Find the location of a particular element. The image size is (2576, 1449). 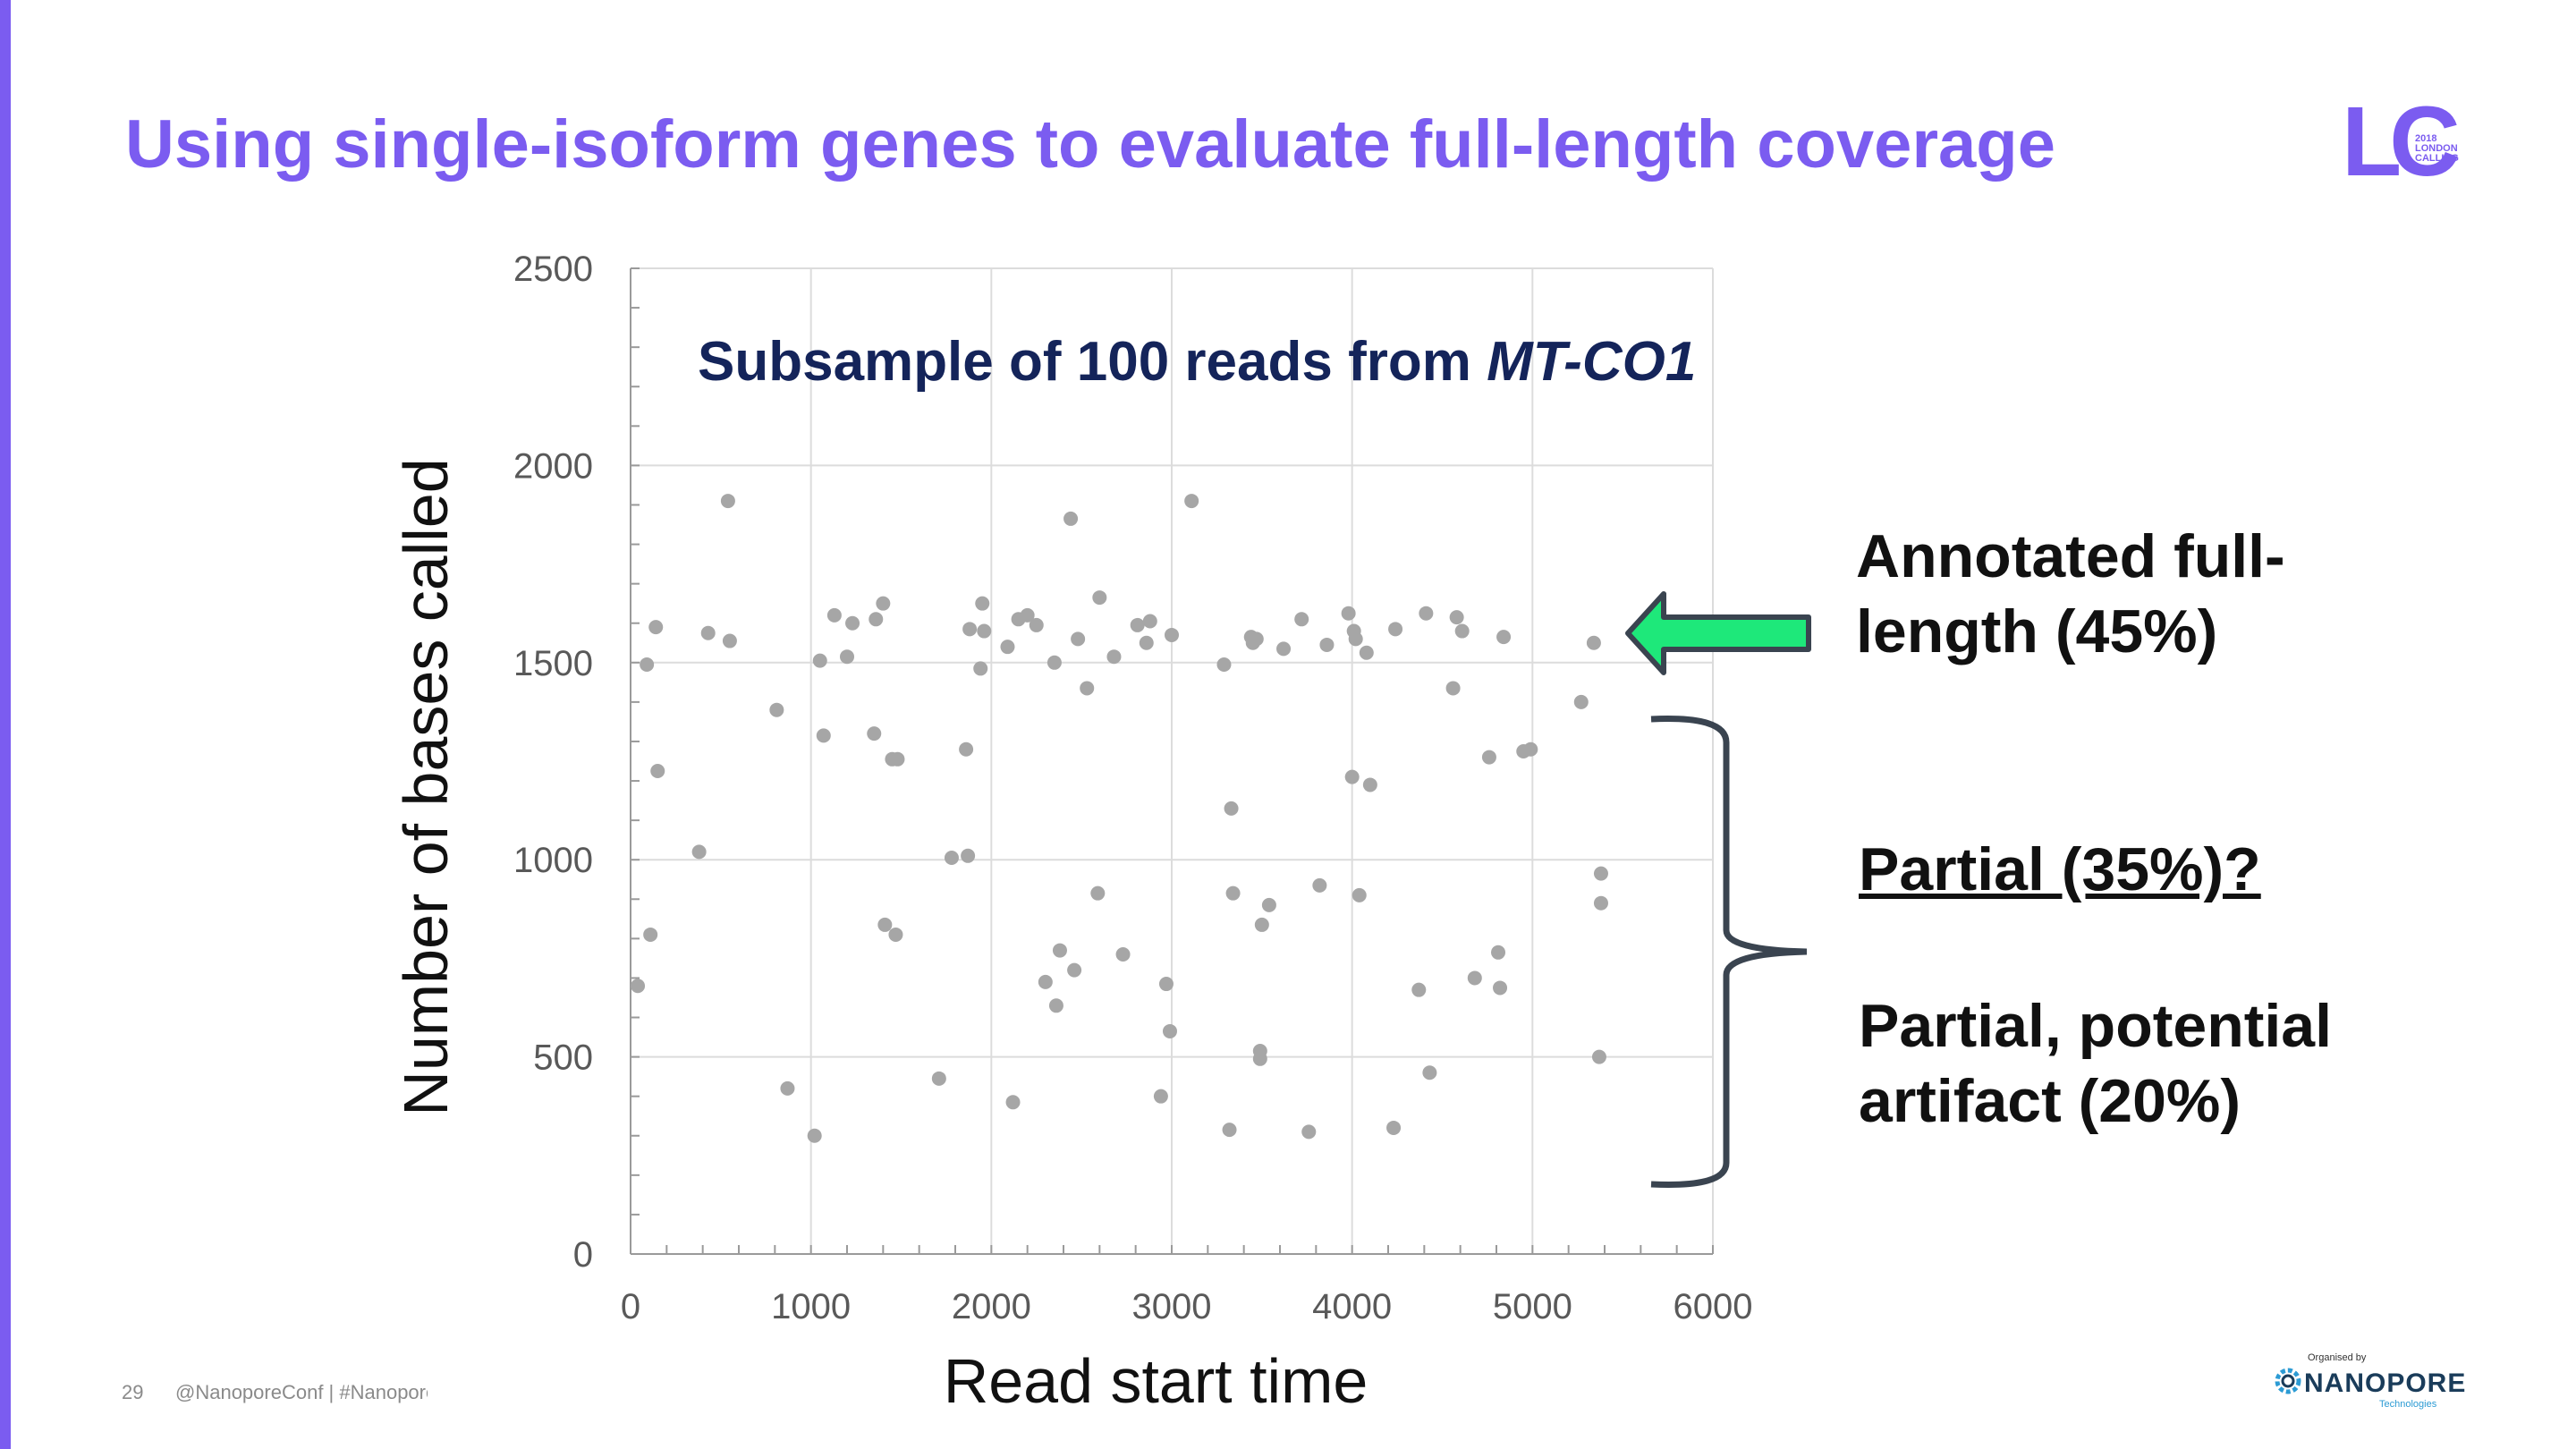

x-axis-label: Read start time is located at coordinates (1156, 1381).